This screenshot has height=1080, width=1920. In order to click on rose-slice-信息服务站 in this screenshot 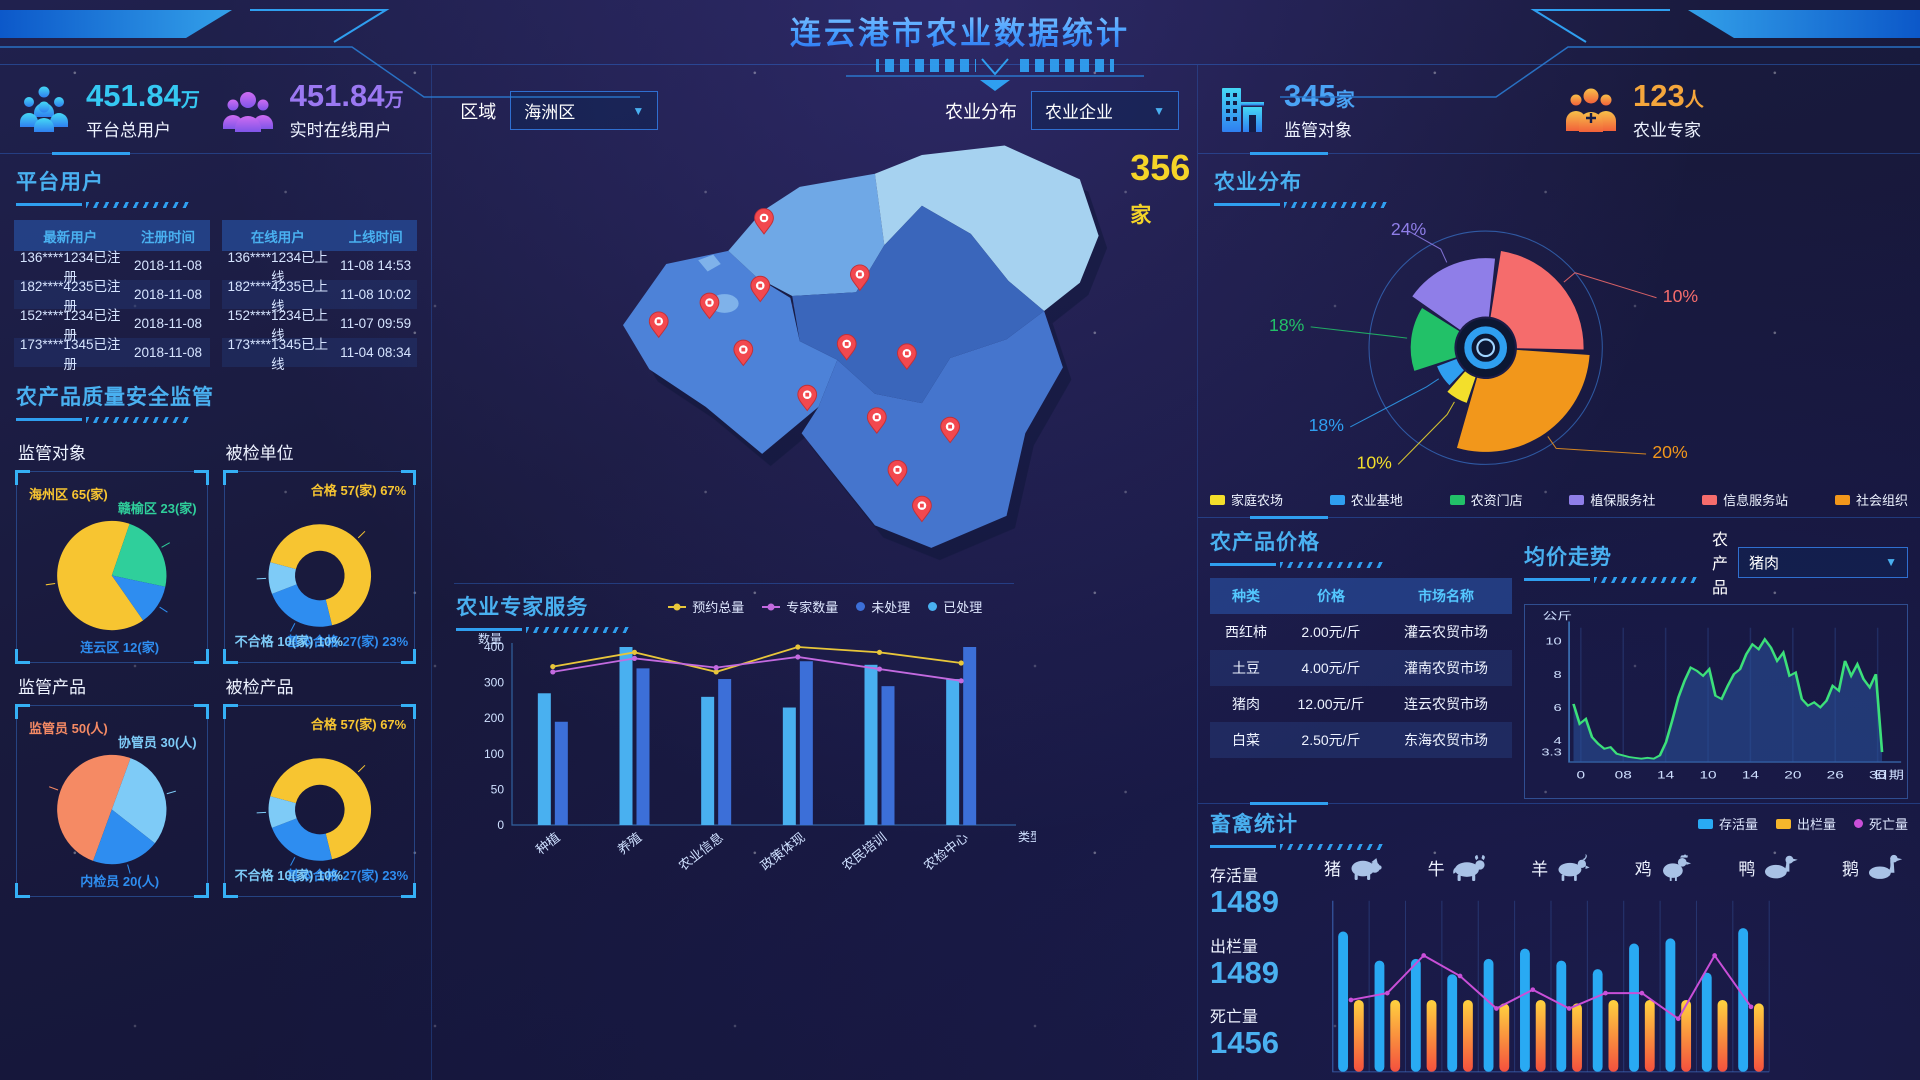, I will do `click(1537, 300)`.